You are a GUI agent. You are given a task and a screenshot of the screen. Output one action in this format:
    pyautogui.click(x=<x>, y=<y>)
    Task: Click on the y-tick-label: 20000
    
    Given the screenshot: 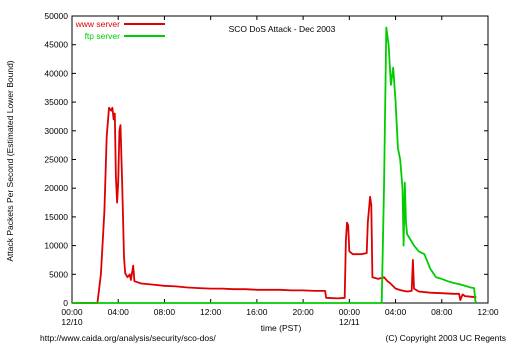 What is the action you would take?
    pyautogui.click(x=56, y=188)
    